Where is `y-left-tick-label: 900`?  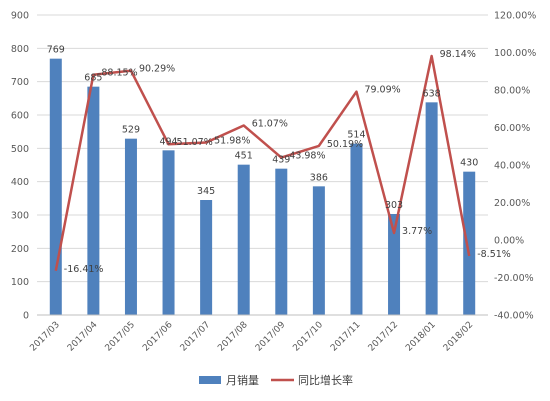 y-left-tick-label: 900 is located at coordinates (20, 16).